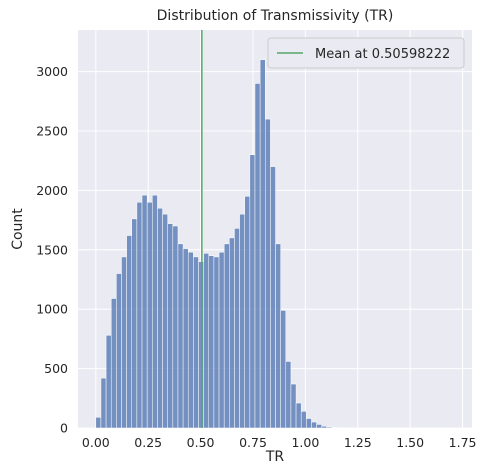 The image size is (484, 472). I want to click on x-tick-label: 0.50, so click(201, 442).